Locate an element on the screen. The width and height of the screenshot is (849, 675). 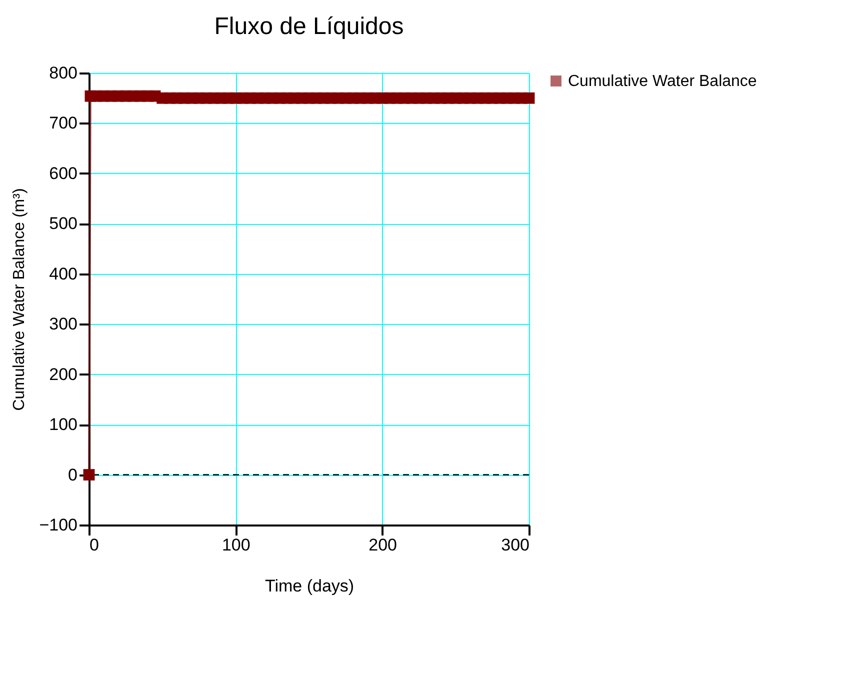
y-tick-label: 200 is located at coordinates (63, 374).